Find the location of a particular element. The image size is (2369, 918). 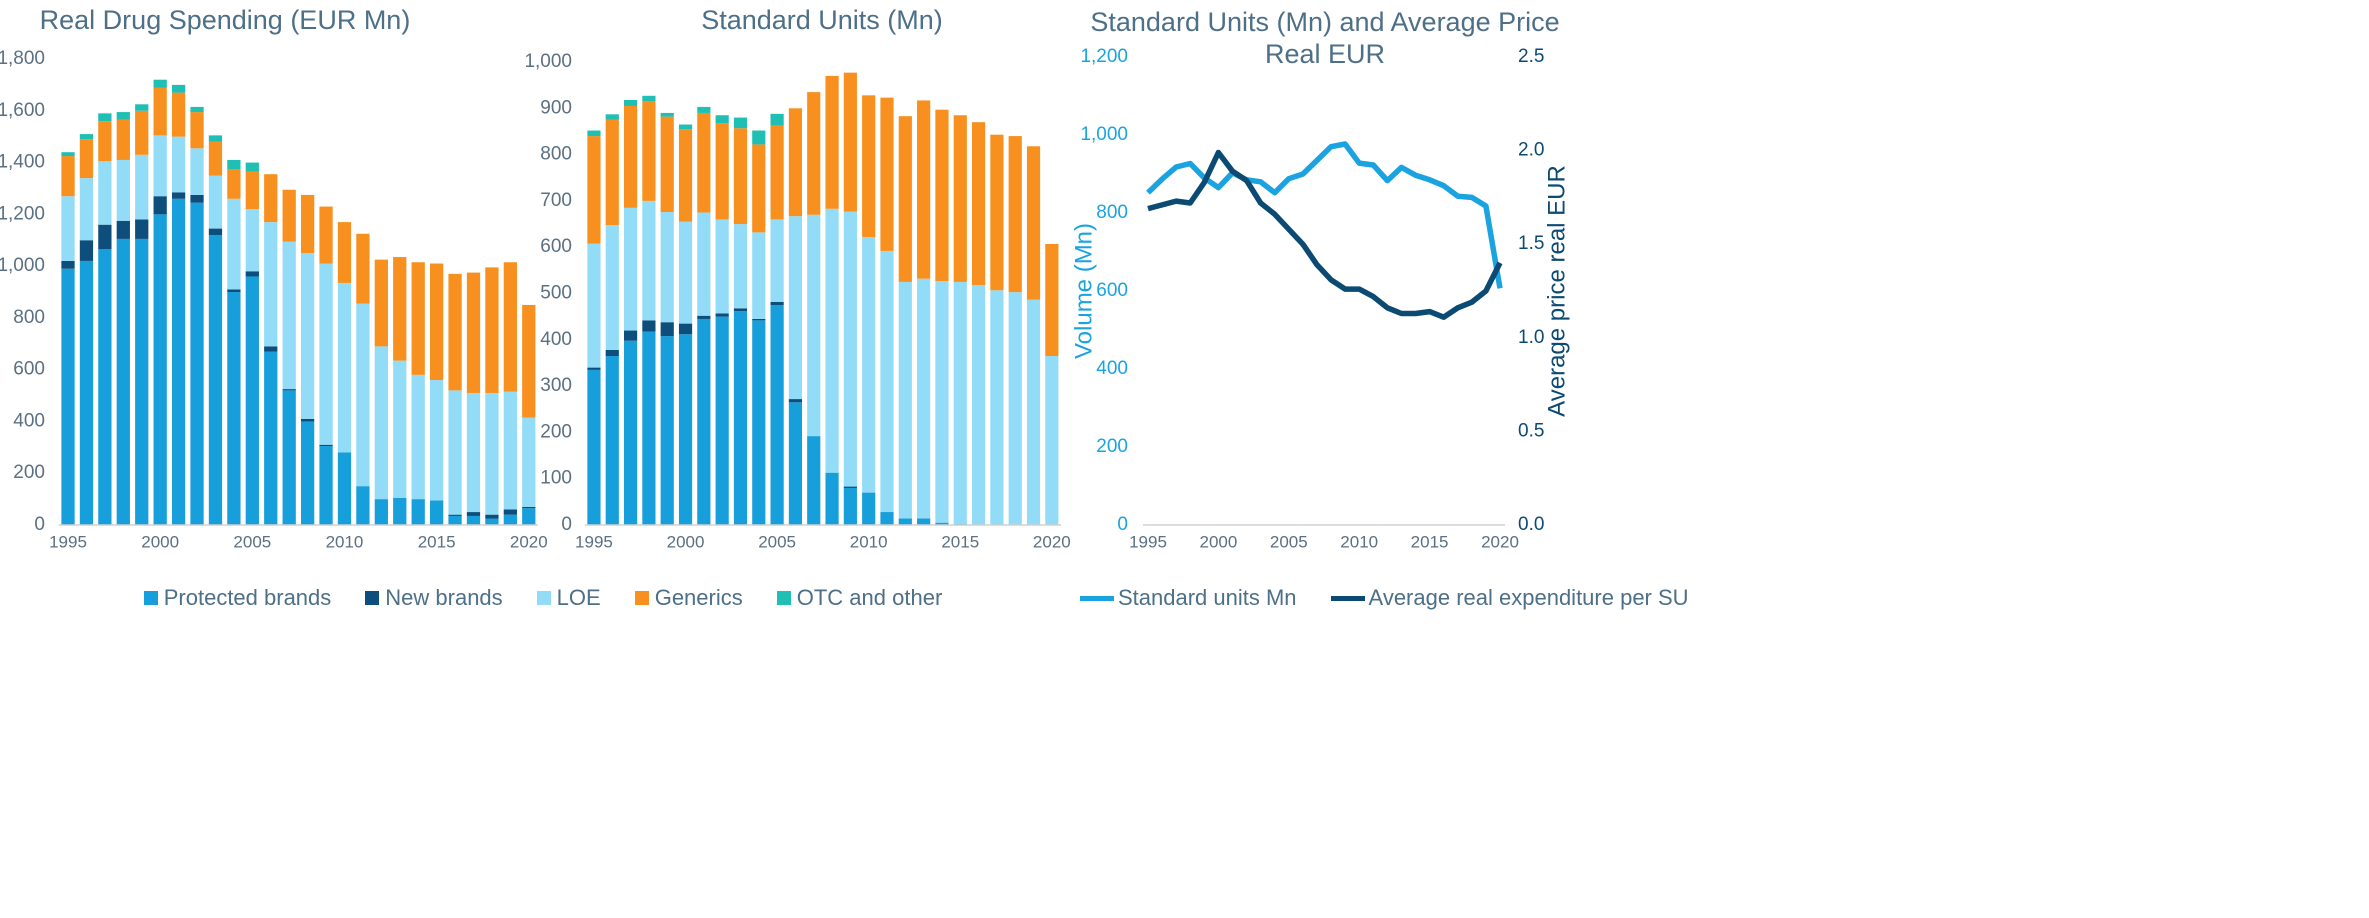

x-tick-label: 2015 is located at coordinates (1430, 541).